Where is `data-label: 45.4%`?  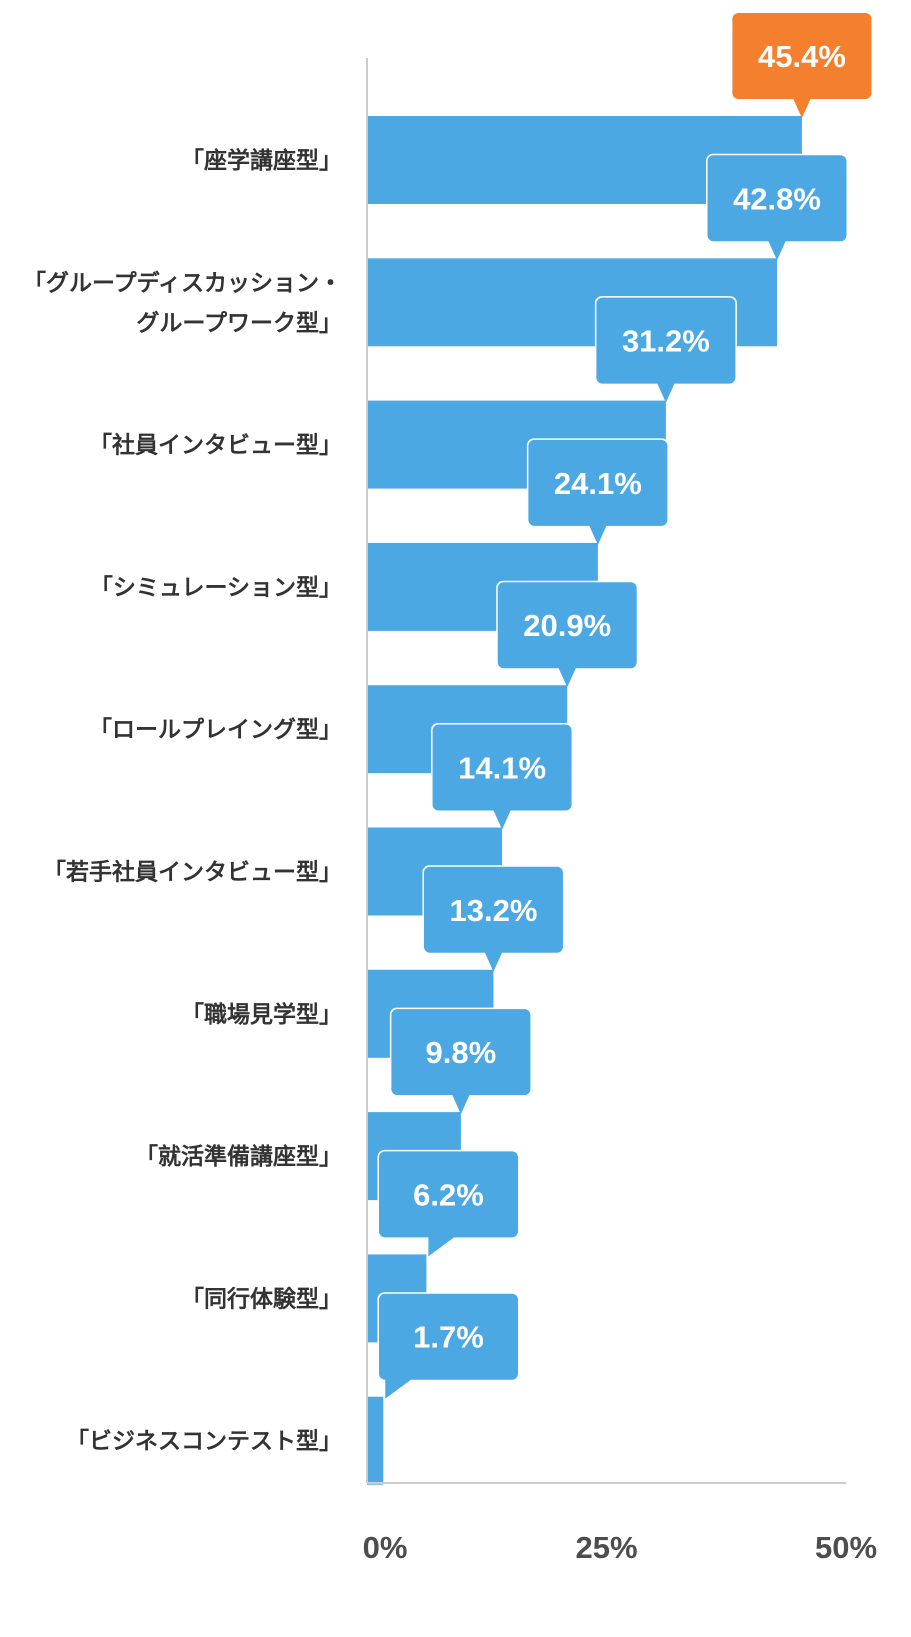
data-label: 45.4% is located at coordinates (802, 56).